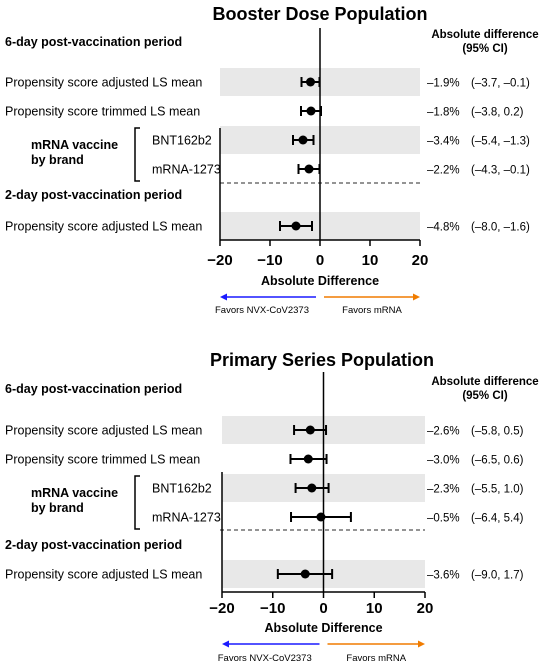 This screenshot has height=669, width=550. Describe the element at coordinates (443, 113) in the screenshot. I see `value-percent: –1.8%` at that location.